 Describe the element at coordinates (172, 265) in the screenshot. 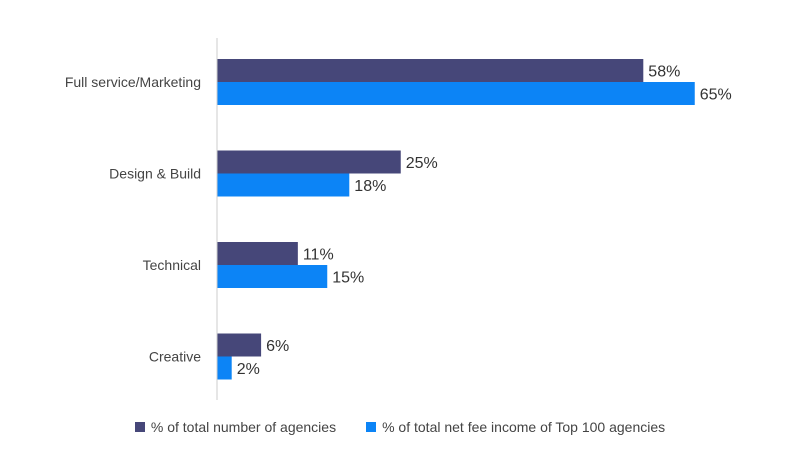

I see `category-label-technical: Technical` at that location.